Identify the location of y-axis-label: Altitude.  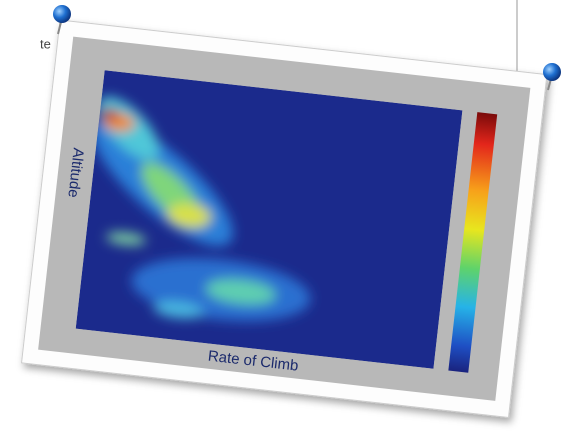
(75, 173).